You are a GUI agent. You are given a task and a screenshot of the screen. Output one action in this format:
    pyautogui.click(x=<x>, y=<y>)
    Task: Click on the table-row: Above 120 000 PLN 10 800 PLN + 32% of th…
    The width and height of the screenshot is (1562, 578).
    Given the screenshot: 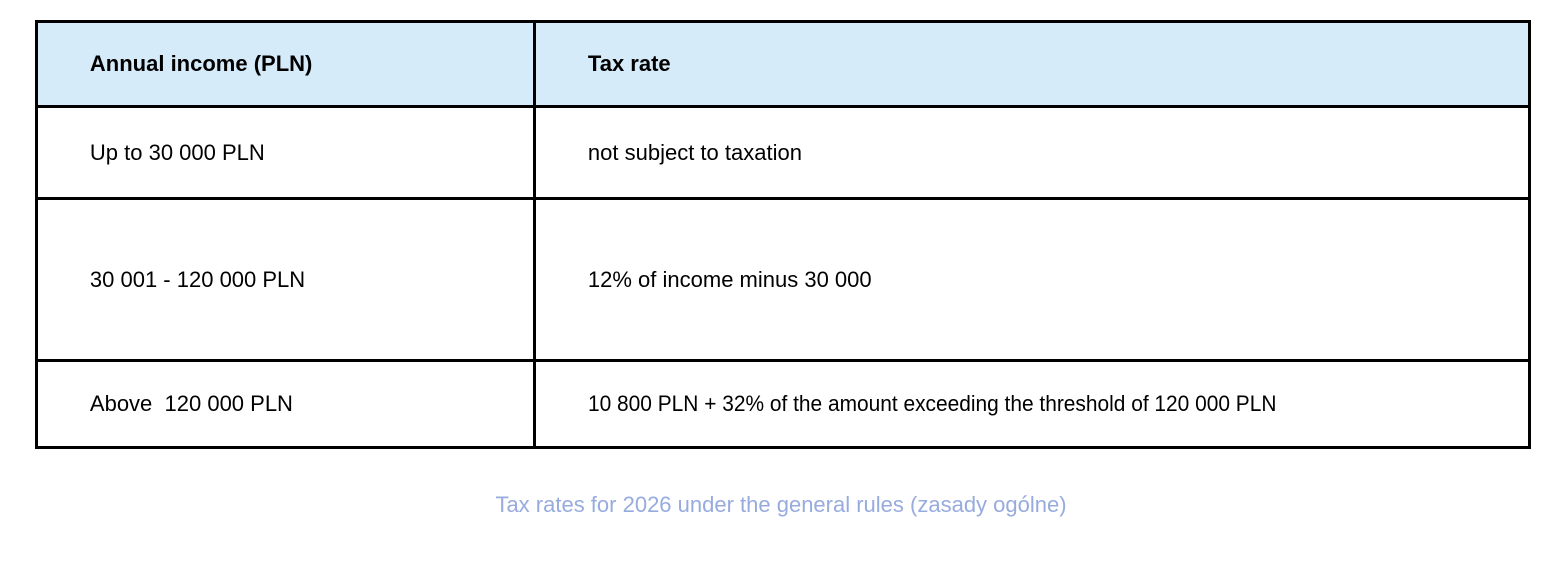 What is the action you would take?
    pyautogui.click(x=783, y=404)
    